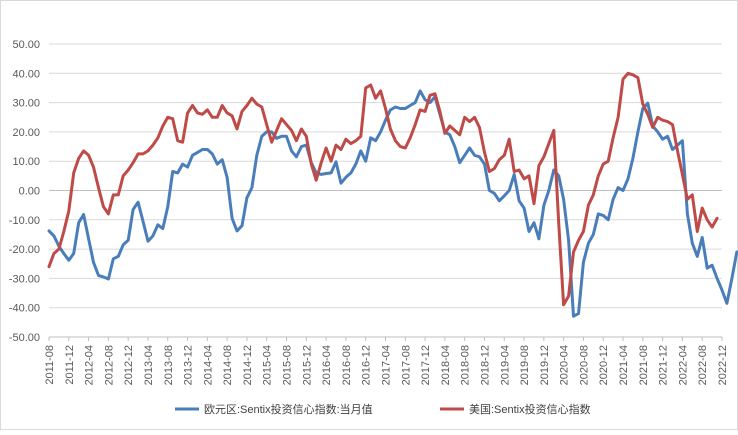  I want to click on x-tick-label: 2020-12, so click(604, 365).